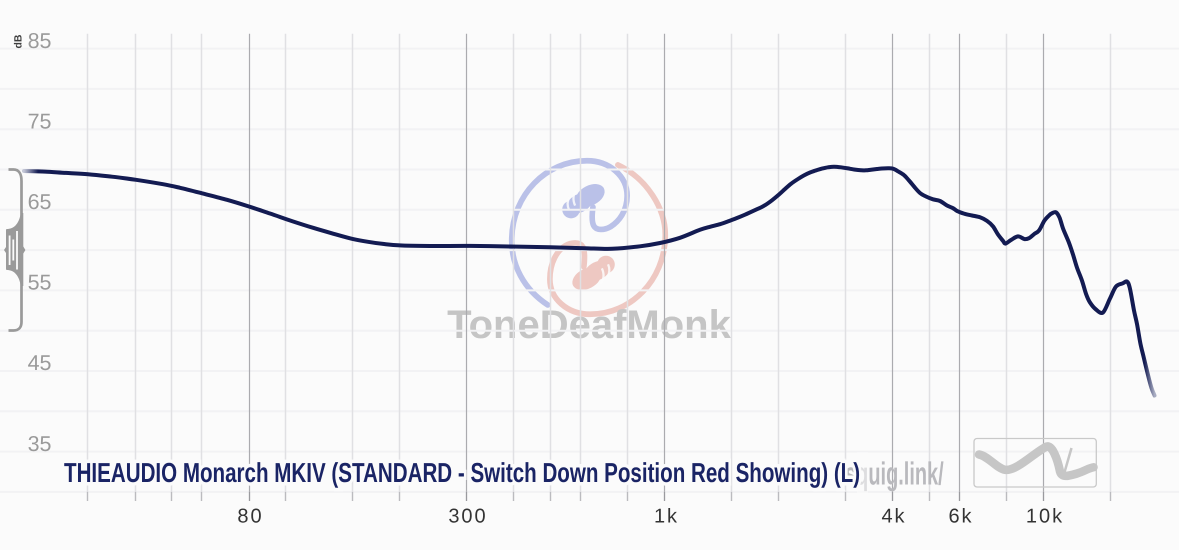 The image size is (1179, 550). I want to click on svg-text: ToneDeafMonk, so click(589, 325).